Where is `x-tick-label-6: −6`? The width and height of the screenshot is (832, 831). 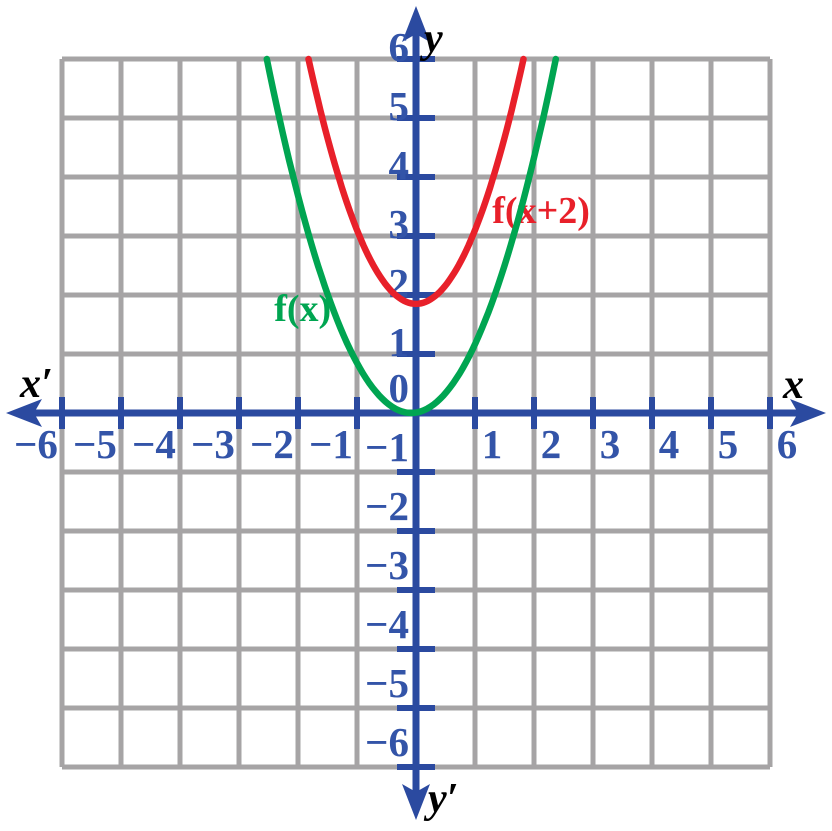
x-tick-label-6: −6 is located at coordinates (36, 444).